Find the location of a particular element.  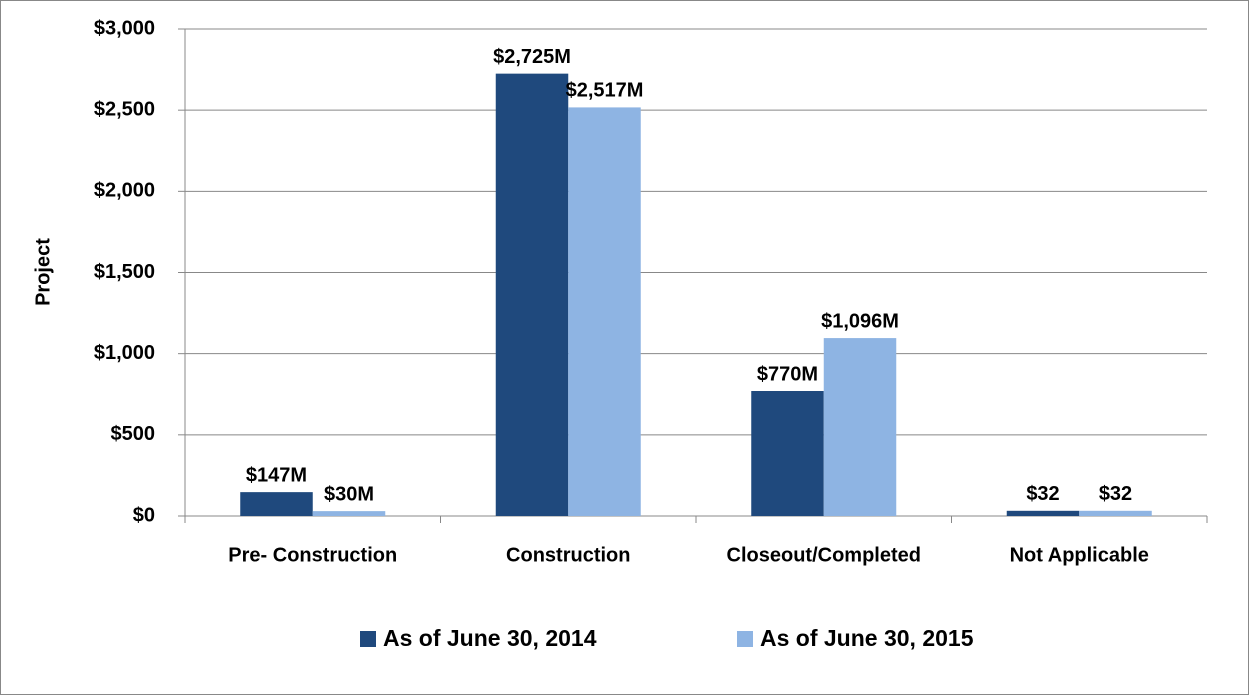

y-tick-label: $500 is located at coordinates (133, 434).